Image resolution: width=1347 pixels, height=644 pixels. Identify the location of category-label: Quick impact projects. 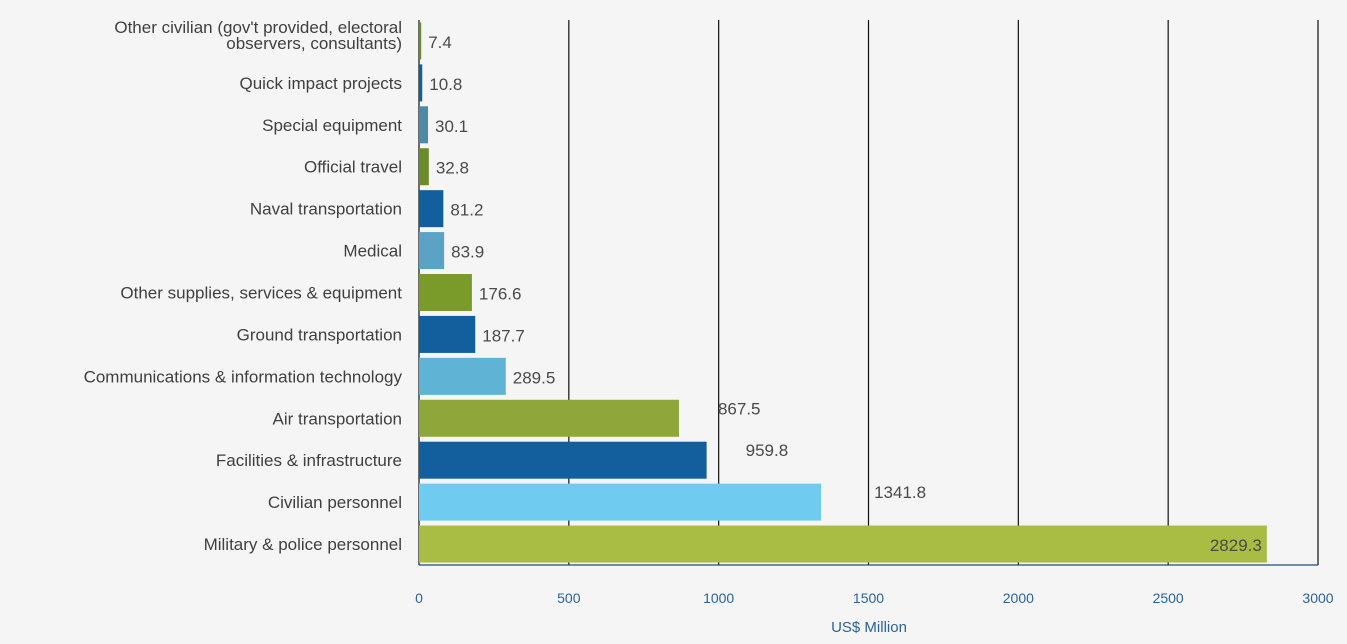
(321, 83).